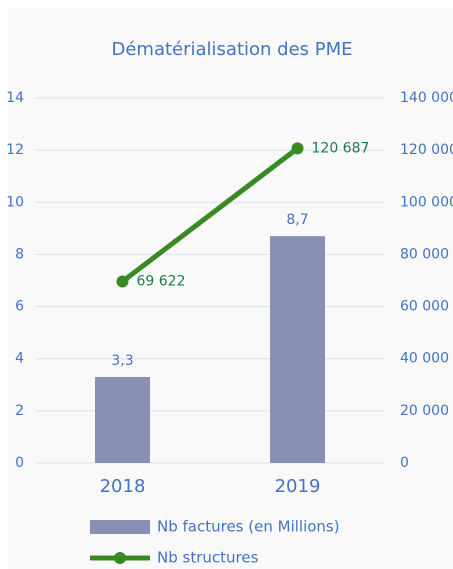 The height and width of the screenshot is (569, 453). I want to click on line, so click(210, 215).